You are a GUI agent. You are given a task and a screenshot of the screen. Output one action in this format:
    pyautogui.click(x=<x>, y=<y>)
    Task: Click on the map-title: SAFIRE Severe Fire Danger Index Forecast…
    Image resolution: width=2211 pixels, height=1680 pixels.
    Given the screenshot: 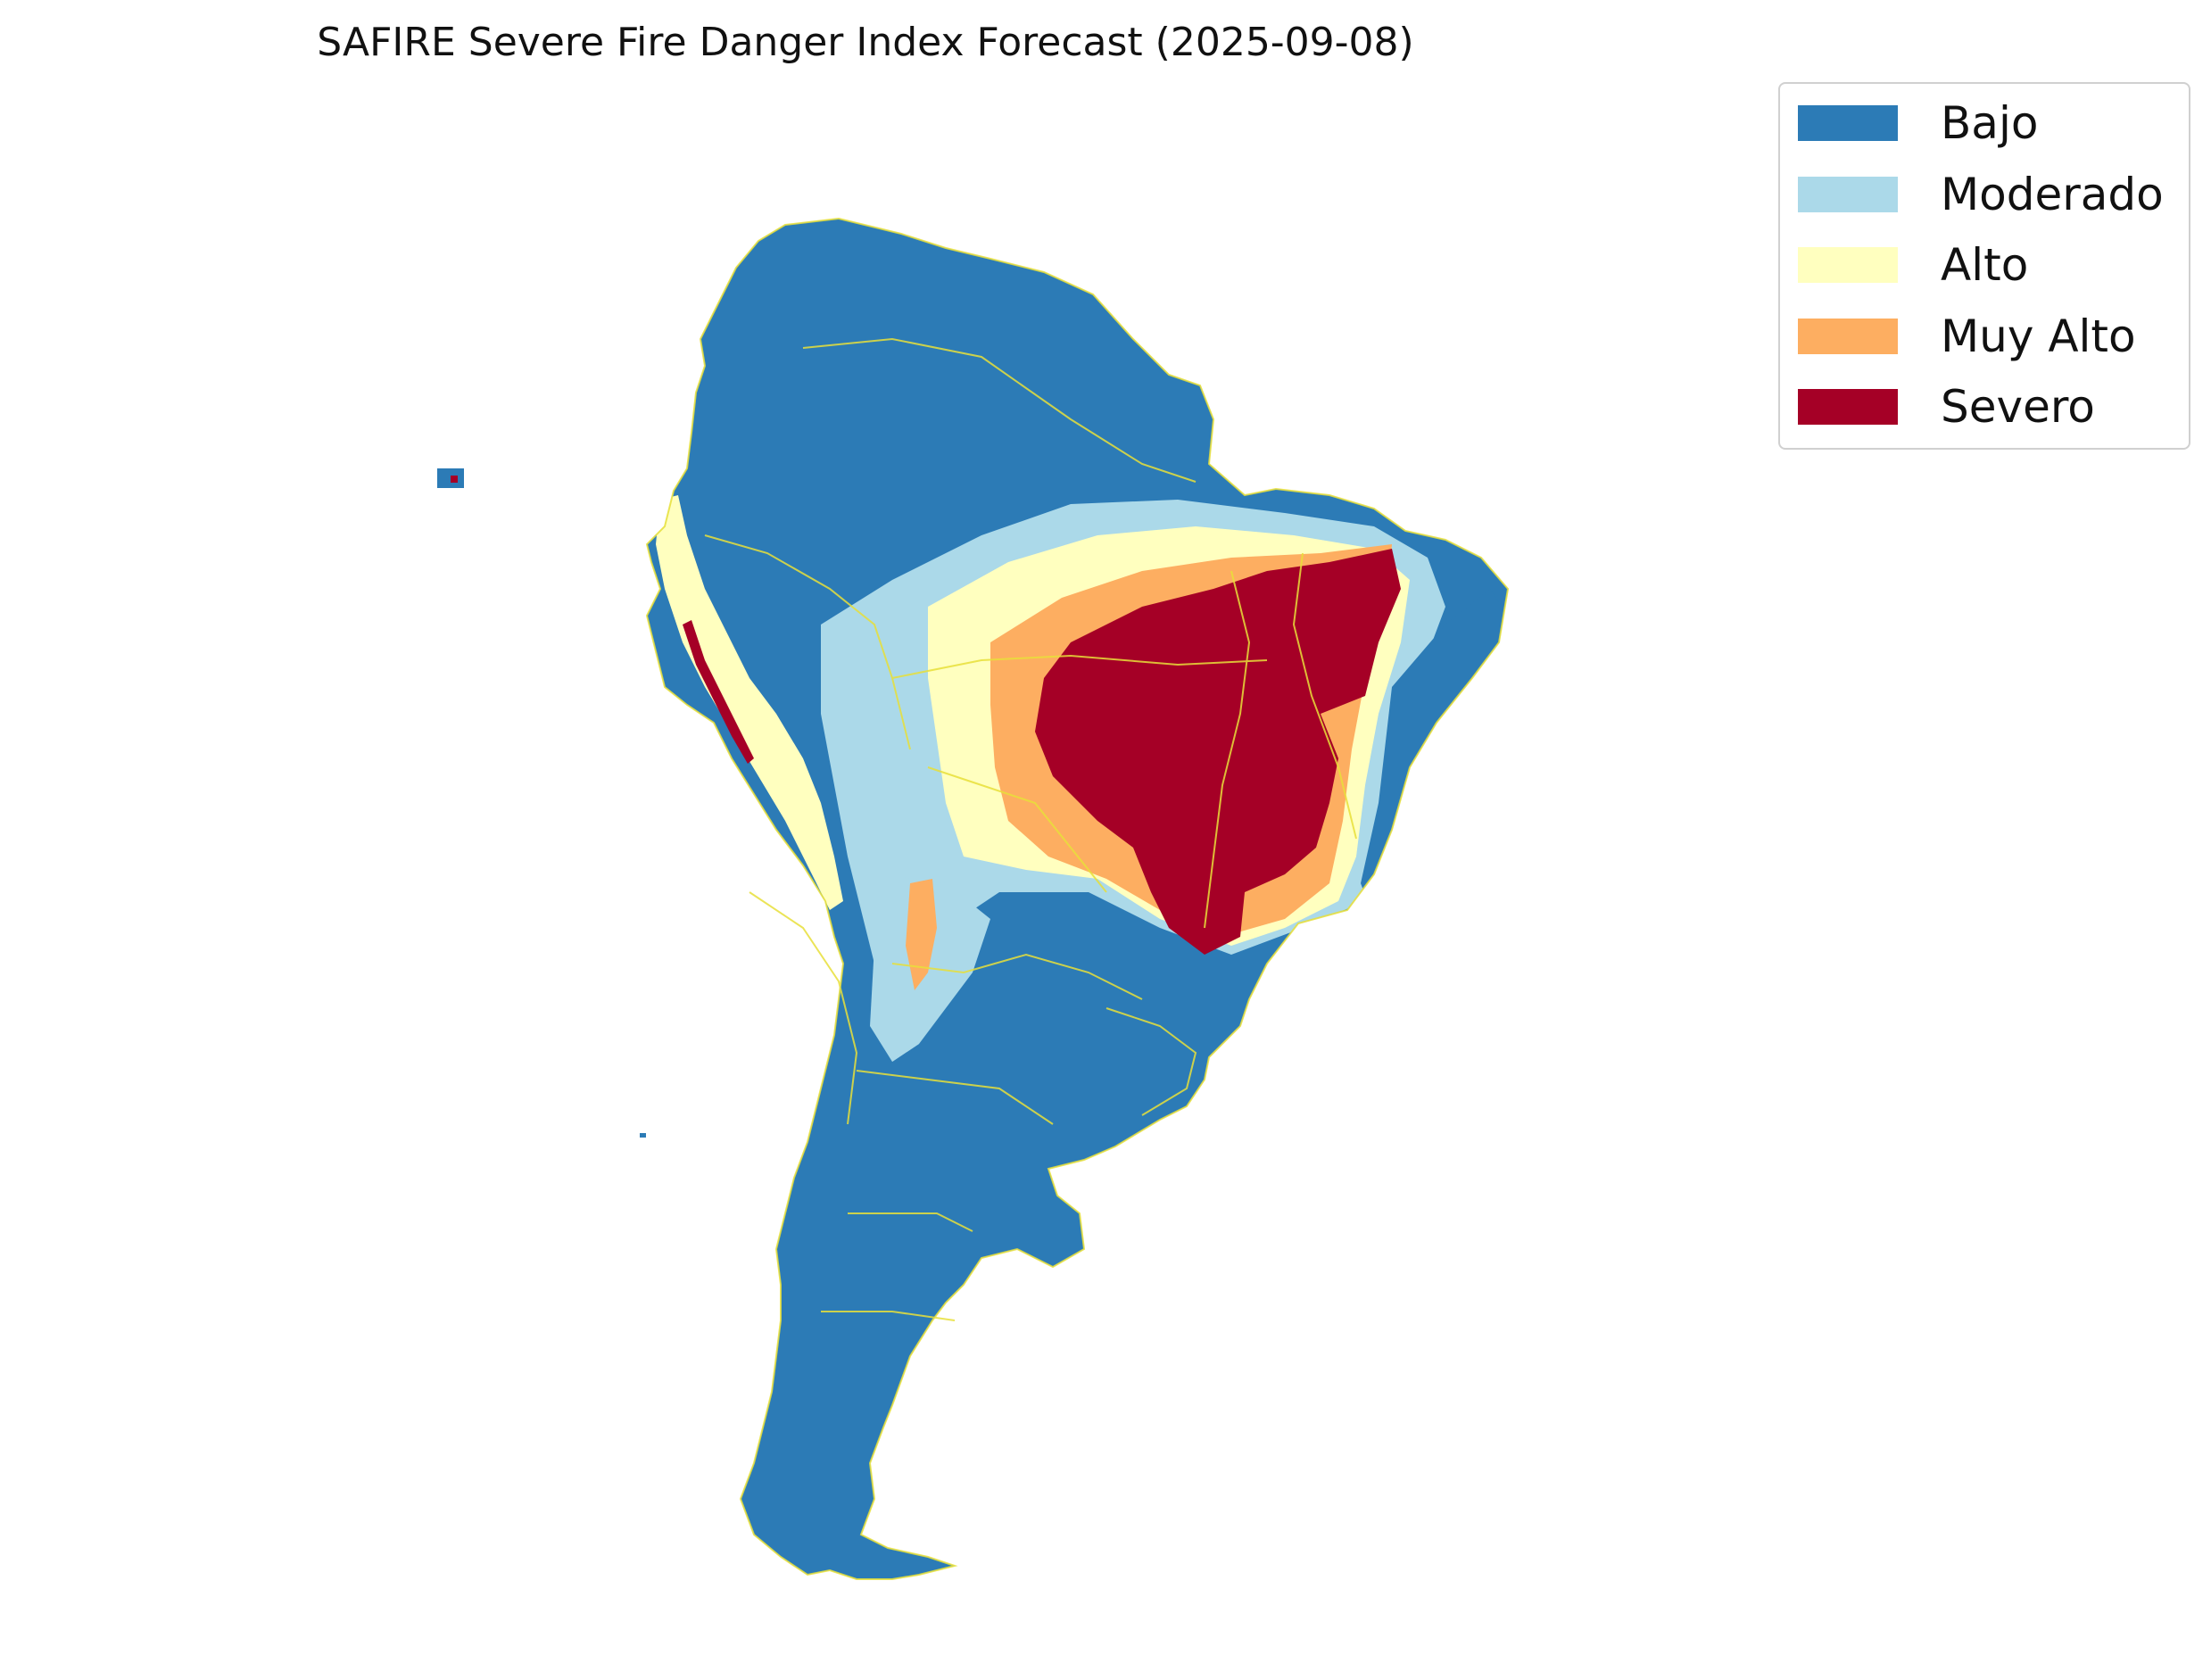 What is the action you would take?
    pyautogui.click(x=865, y=42)
    